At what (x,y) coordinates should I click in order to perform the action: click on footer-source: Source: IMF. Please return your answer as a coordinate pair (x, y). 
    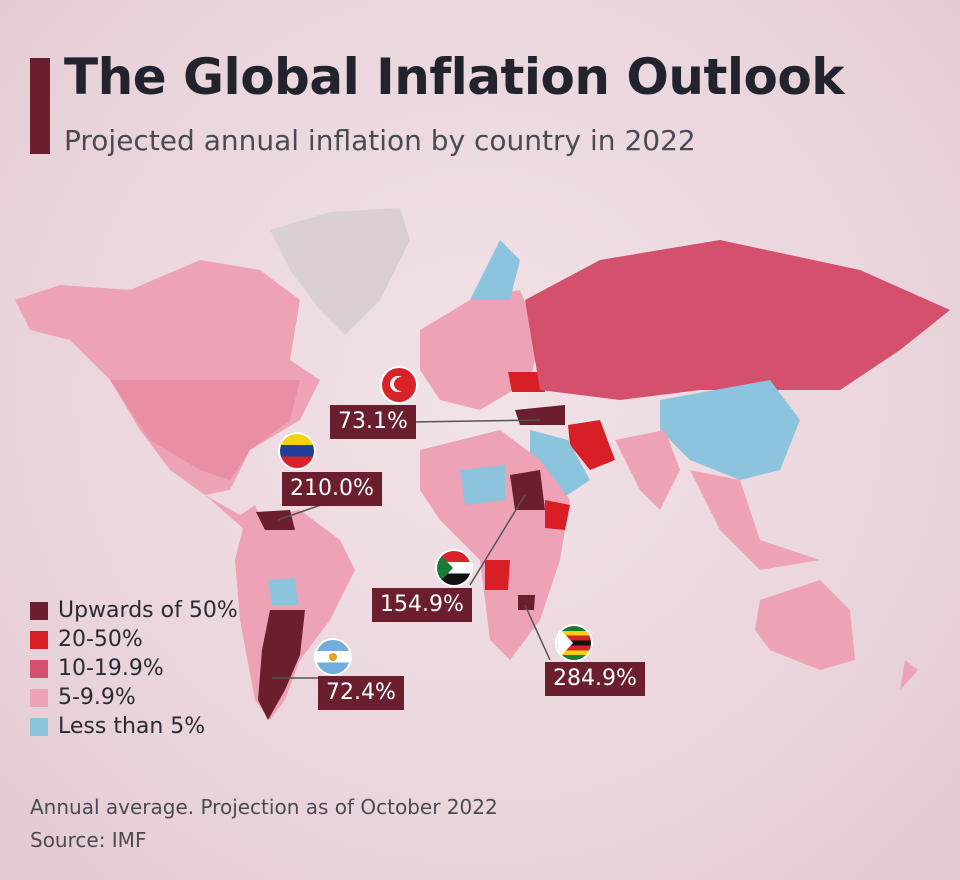
    Looking at the image, I should click on (88, 840).